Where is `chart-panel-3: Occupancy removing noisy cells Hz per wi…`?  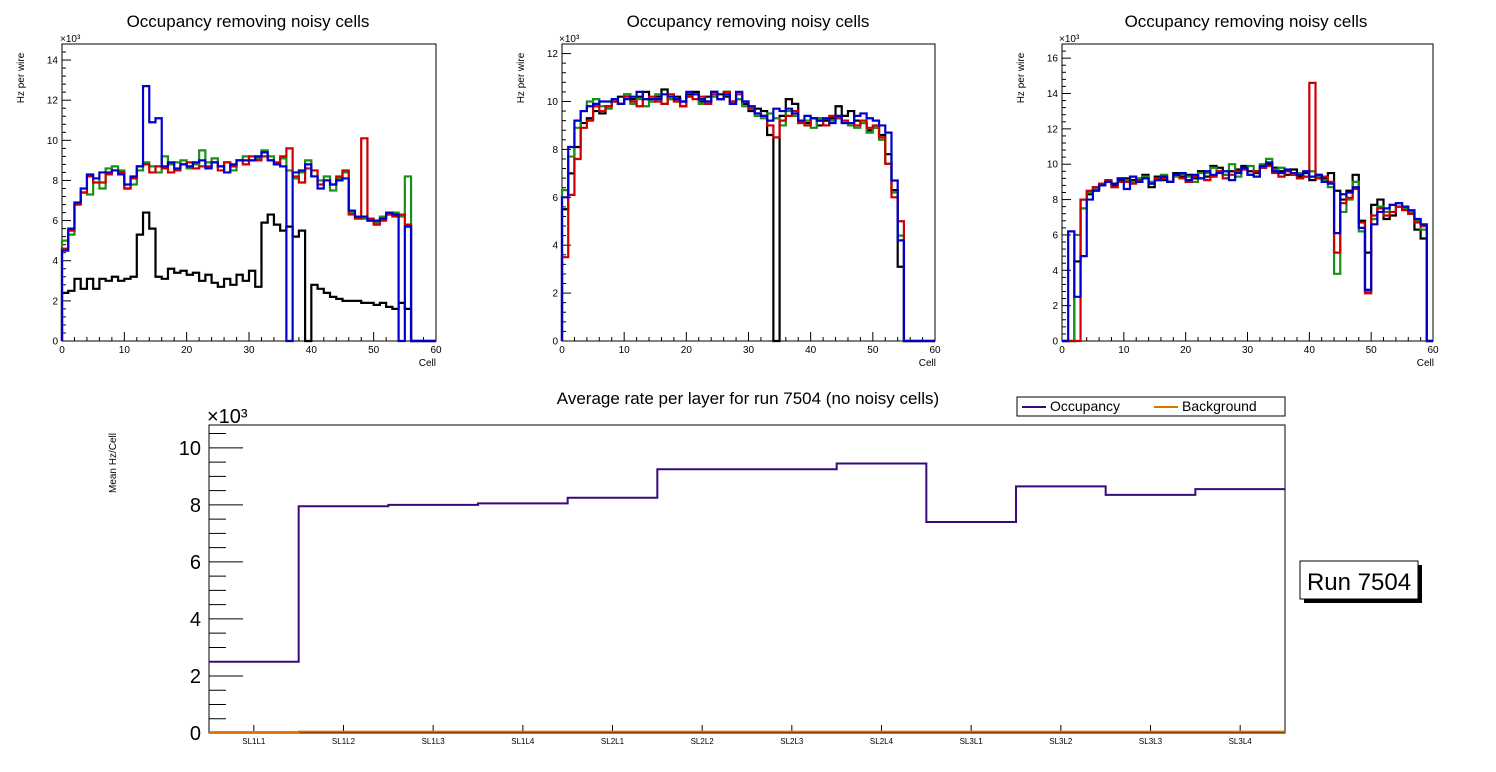
chart-panel-3: Occupancy removing noisy cells Hz per wi… is located at coordinates (1227, 190).